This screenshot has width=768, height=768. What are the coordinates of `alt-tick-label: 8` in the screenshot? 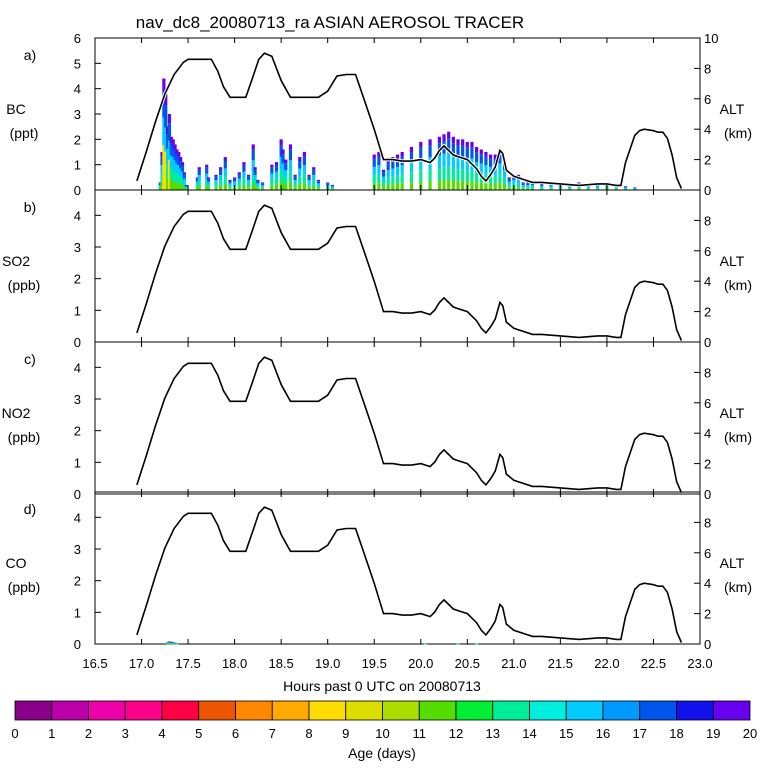 It's located at (707, 522).